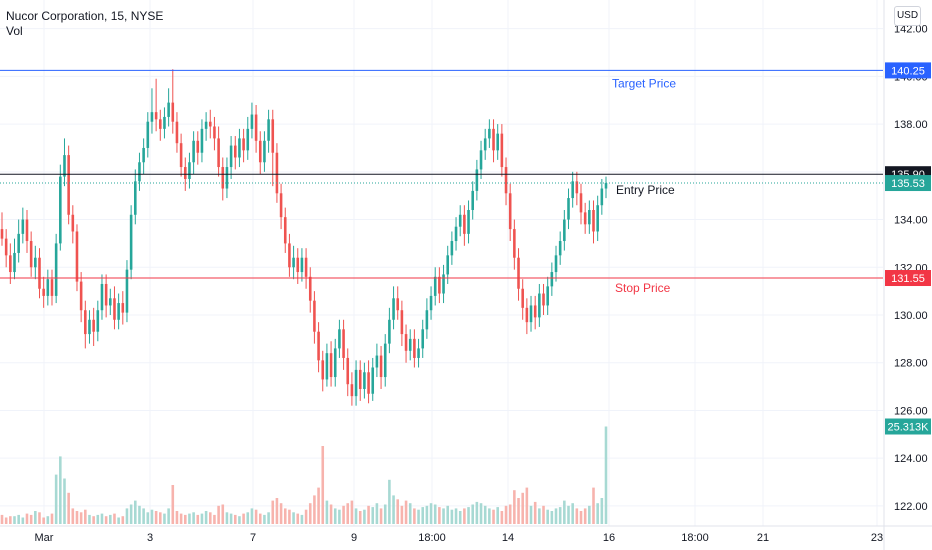 The width and height of the screenshot is (932, 550). What do you see at coordinates (907, 16) in the screenshot?
I see `currency-button: USD` at bounding box center [907, 16].